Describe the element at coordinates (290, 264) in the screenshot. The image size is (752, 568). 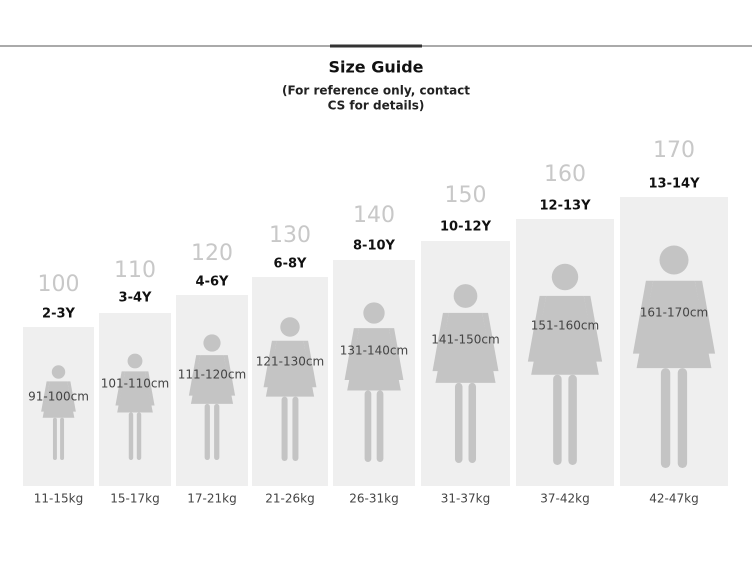
I see `age-label: 6-8Y` at that location.